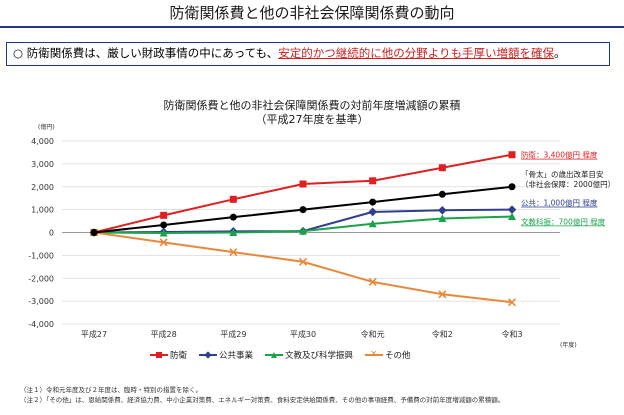 The image size is (624, 415). What do you see at coordinates (442, 334) in the screenshot?
I see `x-tick-label: 令和2` at bounding box center [442, 334].